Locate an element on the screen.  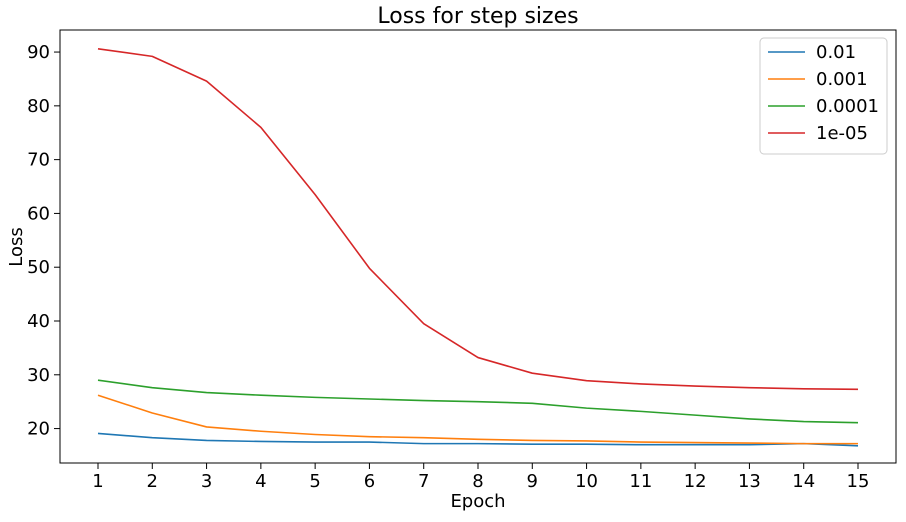
x-tick-label: 15 is located at coordinates (858, 481).